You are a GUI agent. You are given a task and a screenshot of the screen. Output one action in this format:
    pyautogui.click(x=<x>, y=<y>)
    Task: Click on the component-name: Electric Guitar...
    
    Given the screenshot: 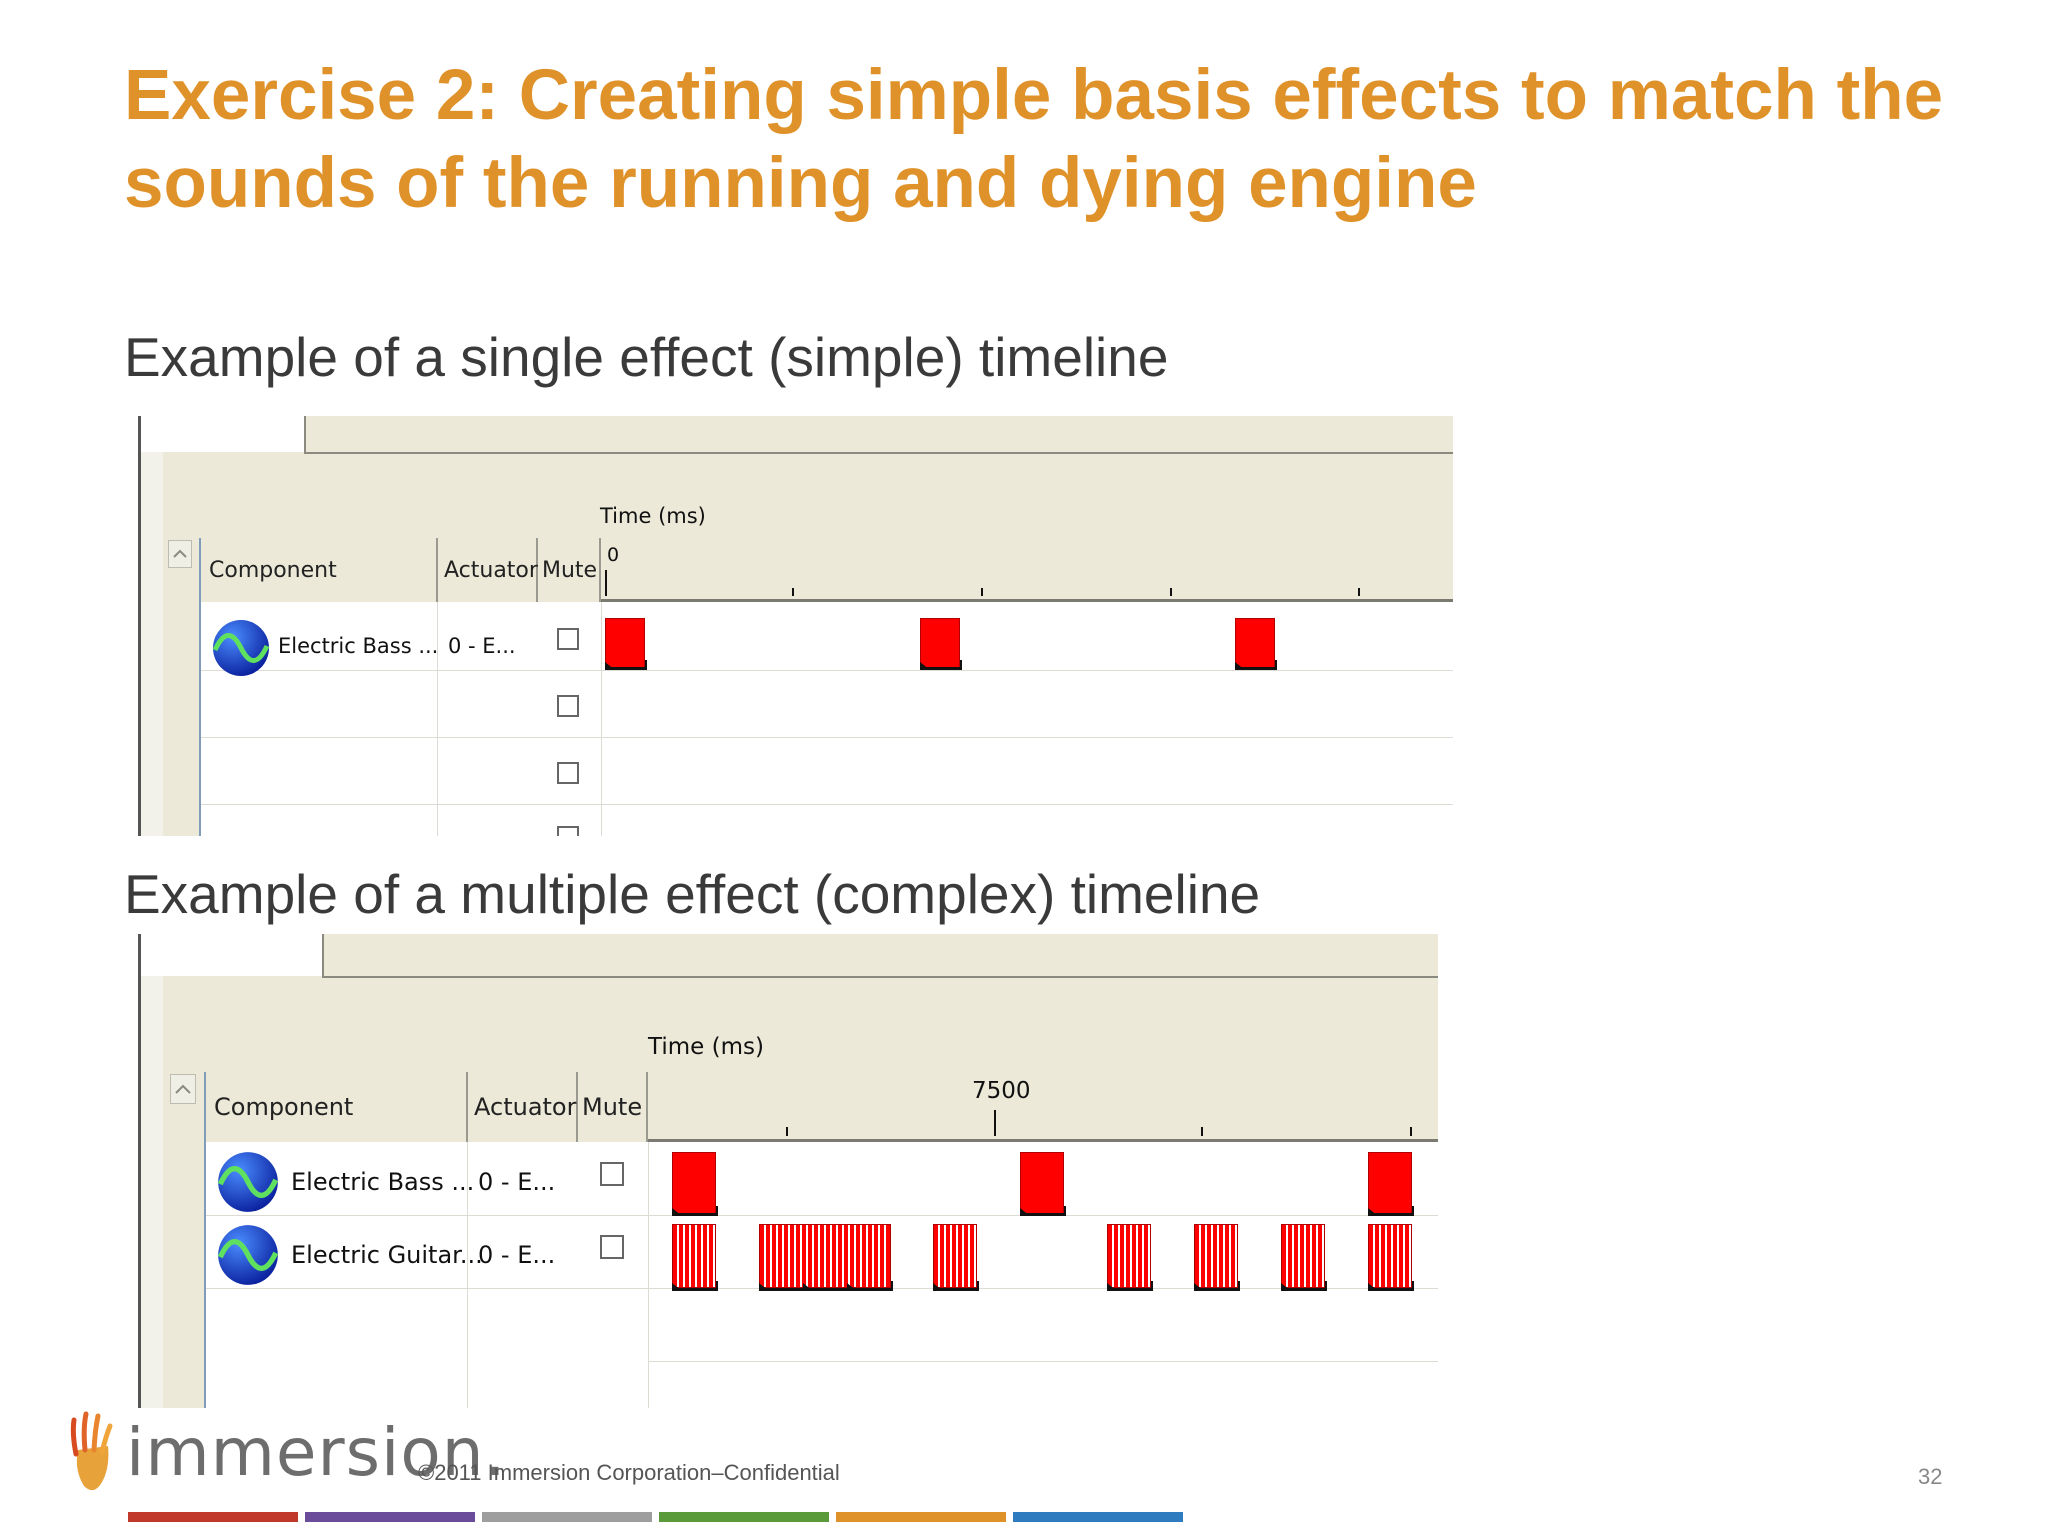 What is the action you would take?
    pyautogui.click(x=387, y=1255)
    